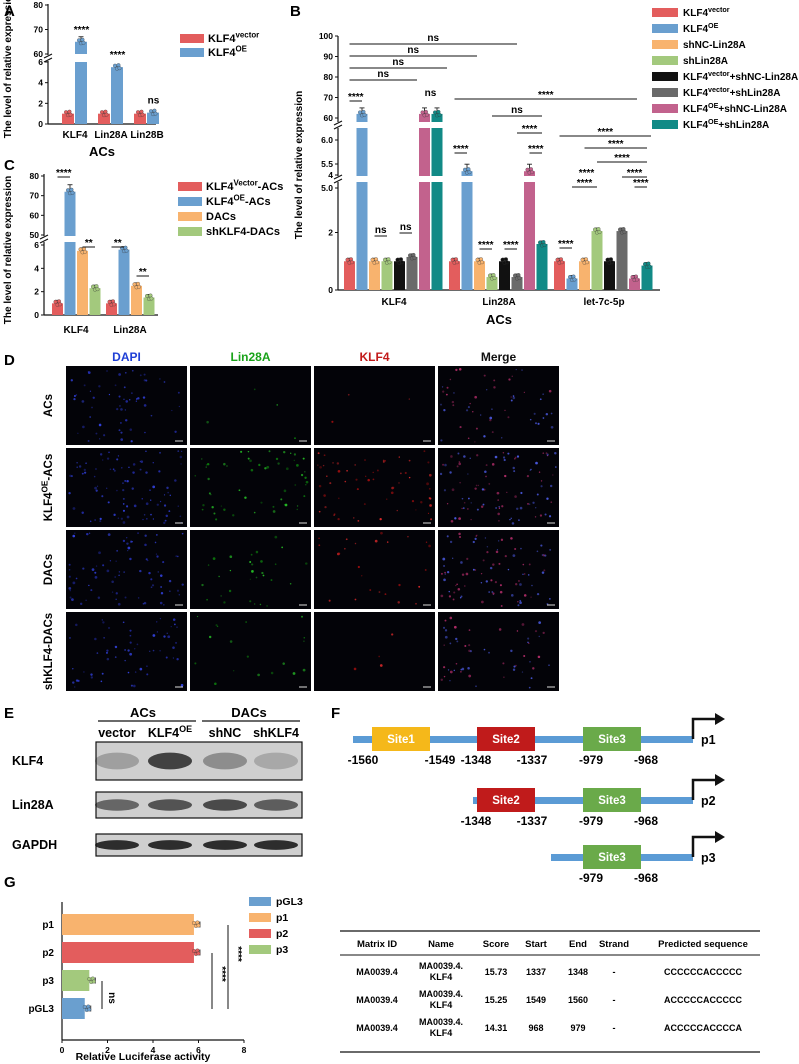  I want to click on table-header-2: Score, so click(496, 944).